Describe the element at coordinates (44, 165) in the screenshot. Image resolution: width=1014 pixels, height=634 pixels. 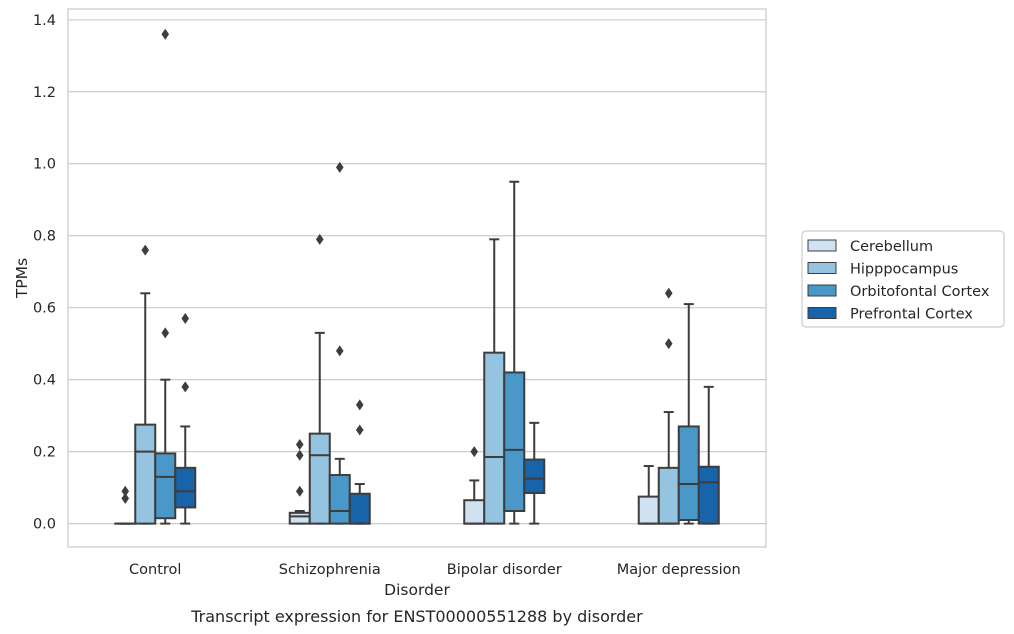
I see `y-tick-label: 1.0` at that location.